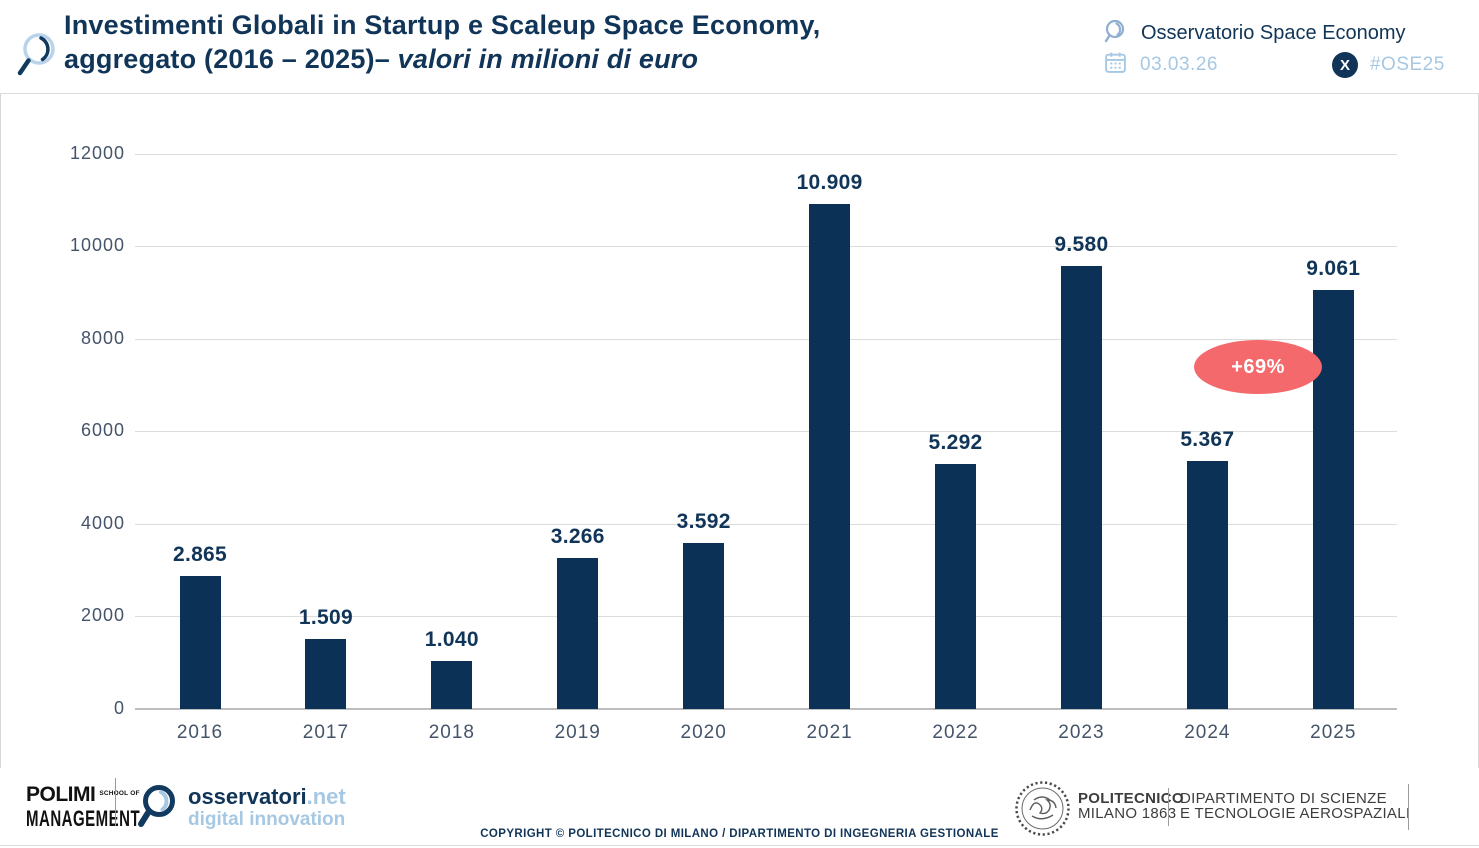  I want to click on bar-2023, so click(1081, 487).